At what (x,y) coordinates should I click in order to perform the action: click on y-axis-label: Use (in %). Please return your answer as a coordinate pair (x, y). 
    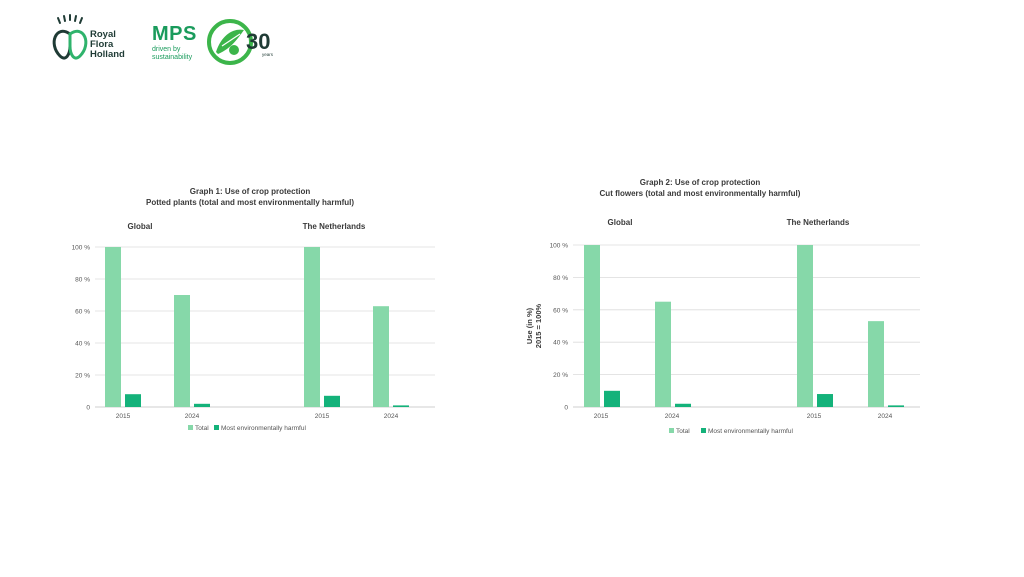
    Looking at the image, I should click on (529, 325).